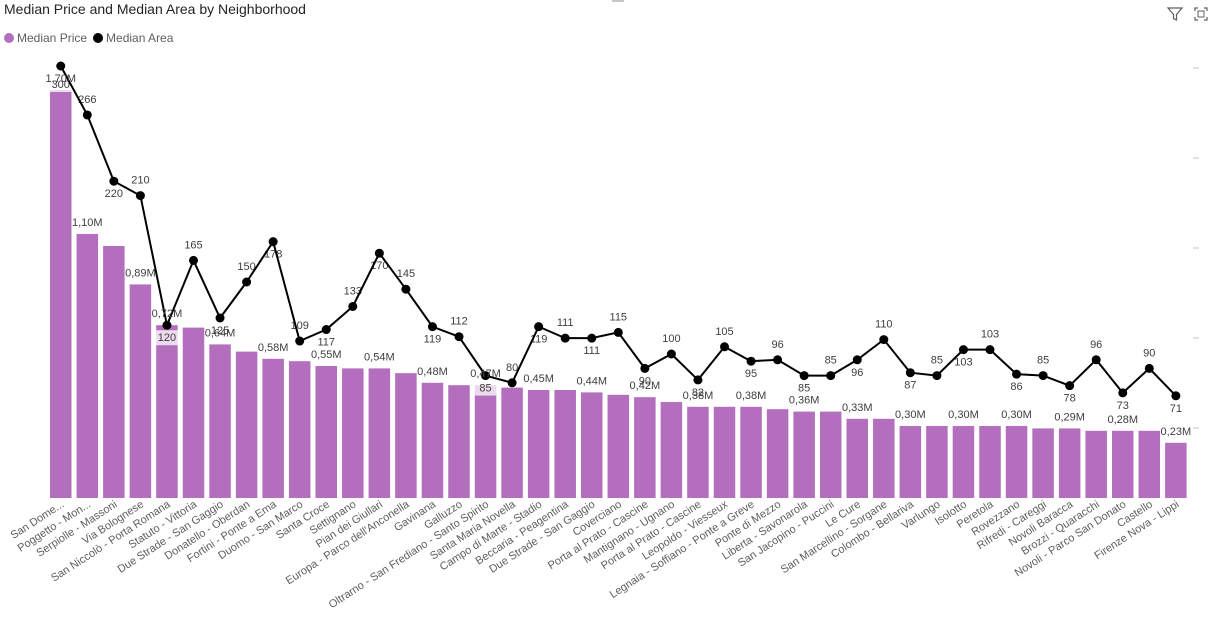  What do you see at coordinates (777, 345) in the screenshot?
I see `area-data-label: 96` at bounding box center [777, 345].